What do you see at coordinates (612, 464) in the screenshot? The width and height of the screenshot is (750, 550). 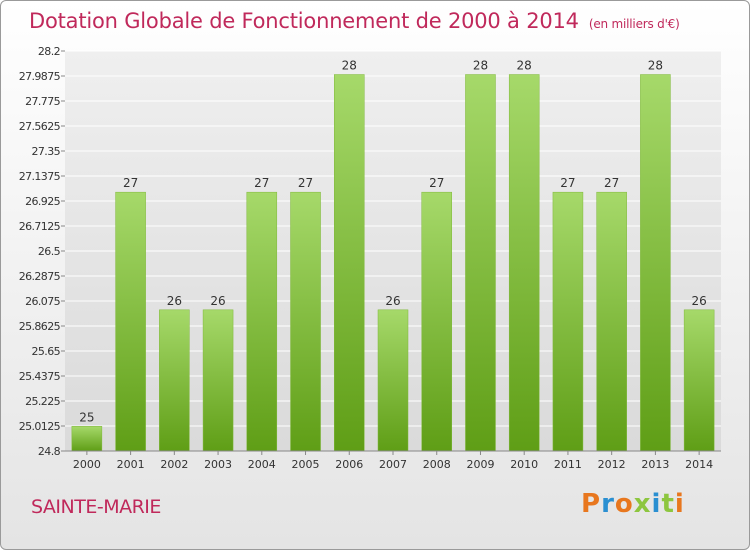 I see `x-tick-label: 2012` at bounding box center [612, 464].